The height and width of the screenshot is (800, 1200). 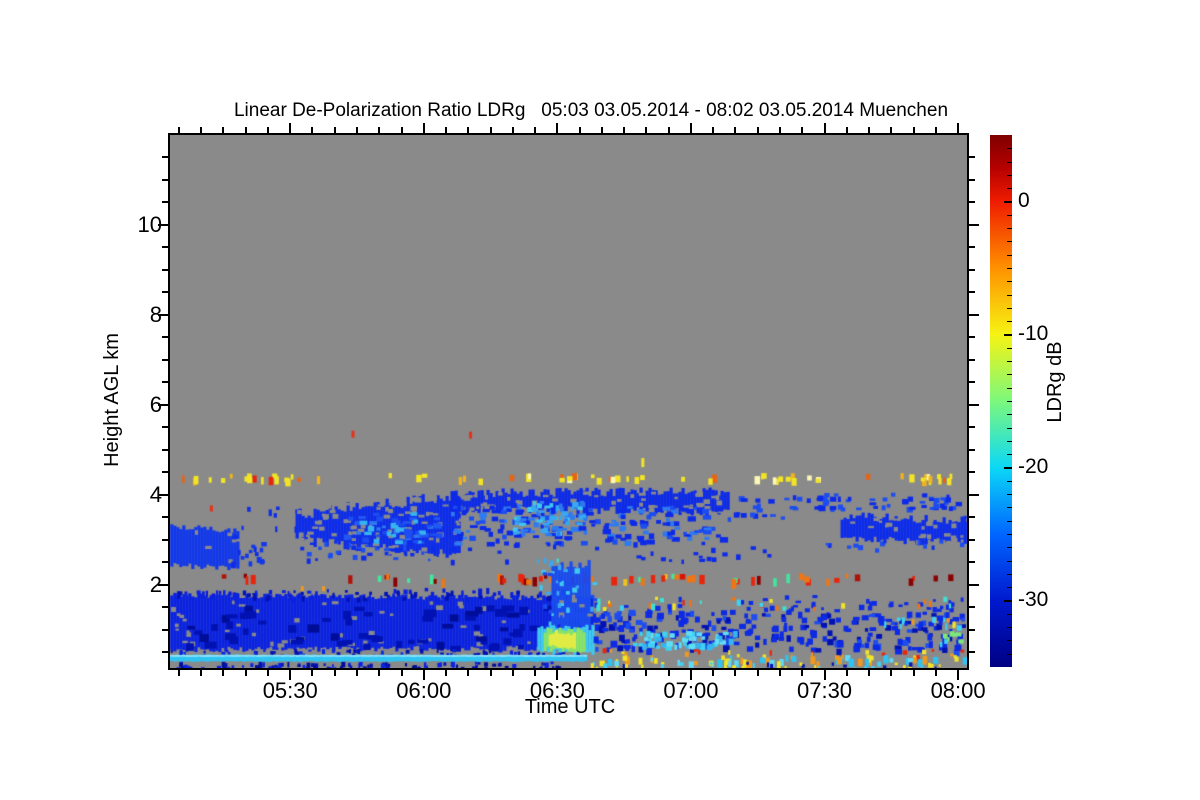 I want to click on y-tick-label: 10, so click(x=149, y=224).